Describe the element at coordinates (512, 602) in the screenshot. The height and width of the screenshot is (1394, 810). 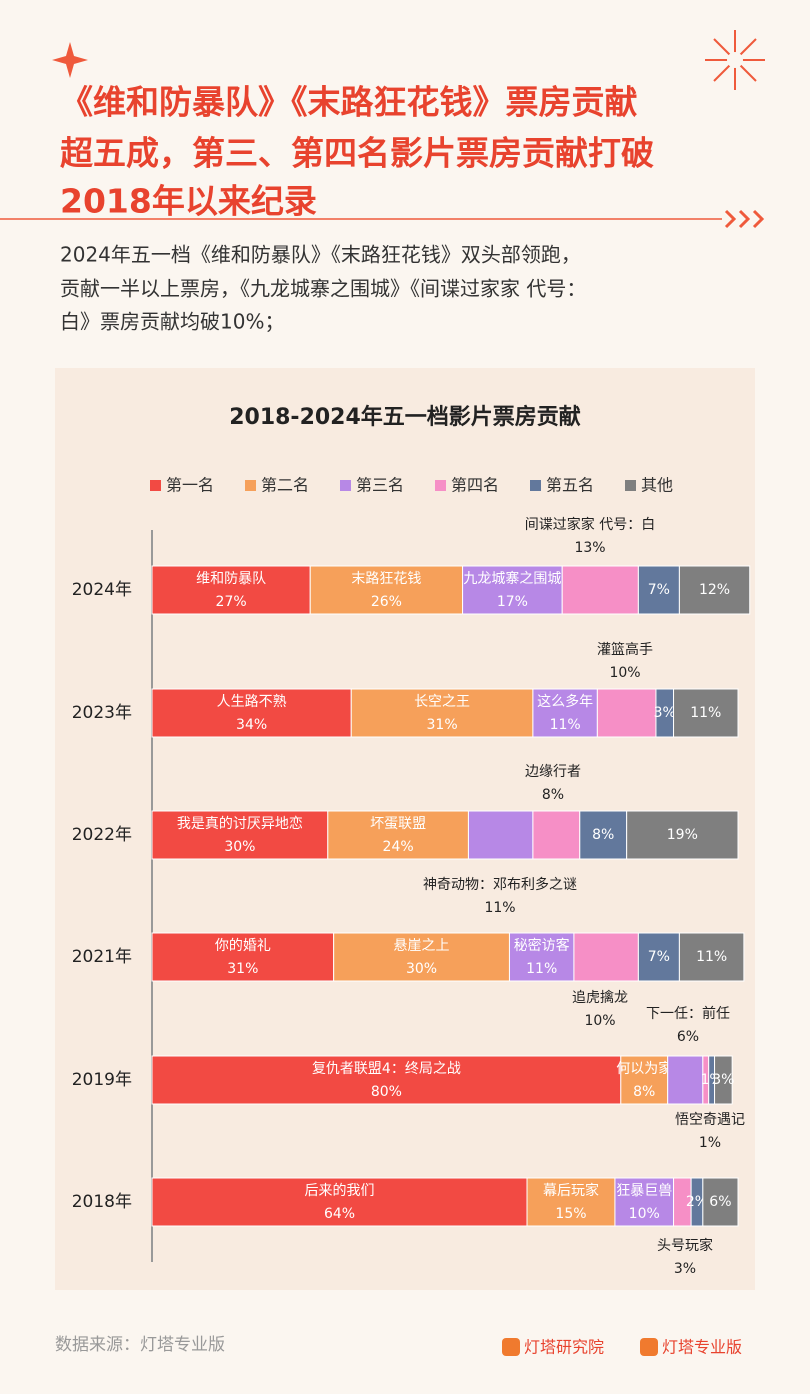
I see `data-label: 17%` at that location.